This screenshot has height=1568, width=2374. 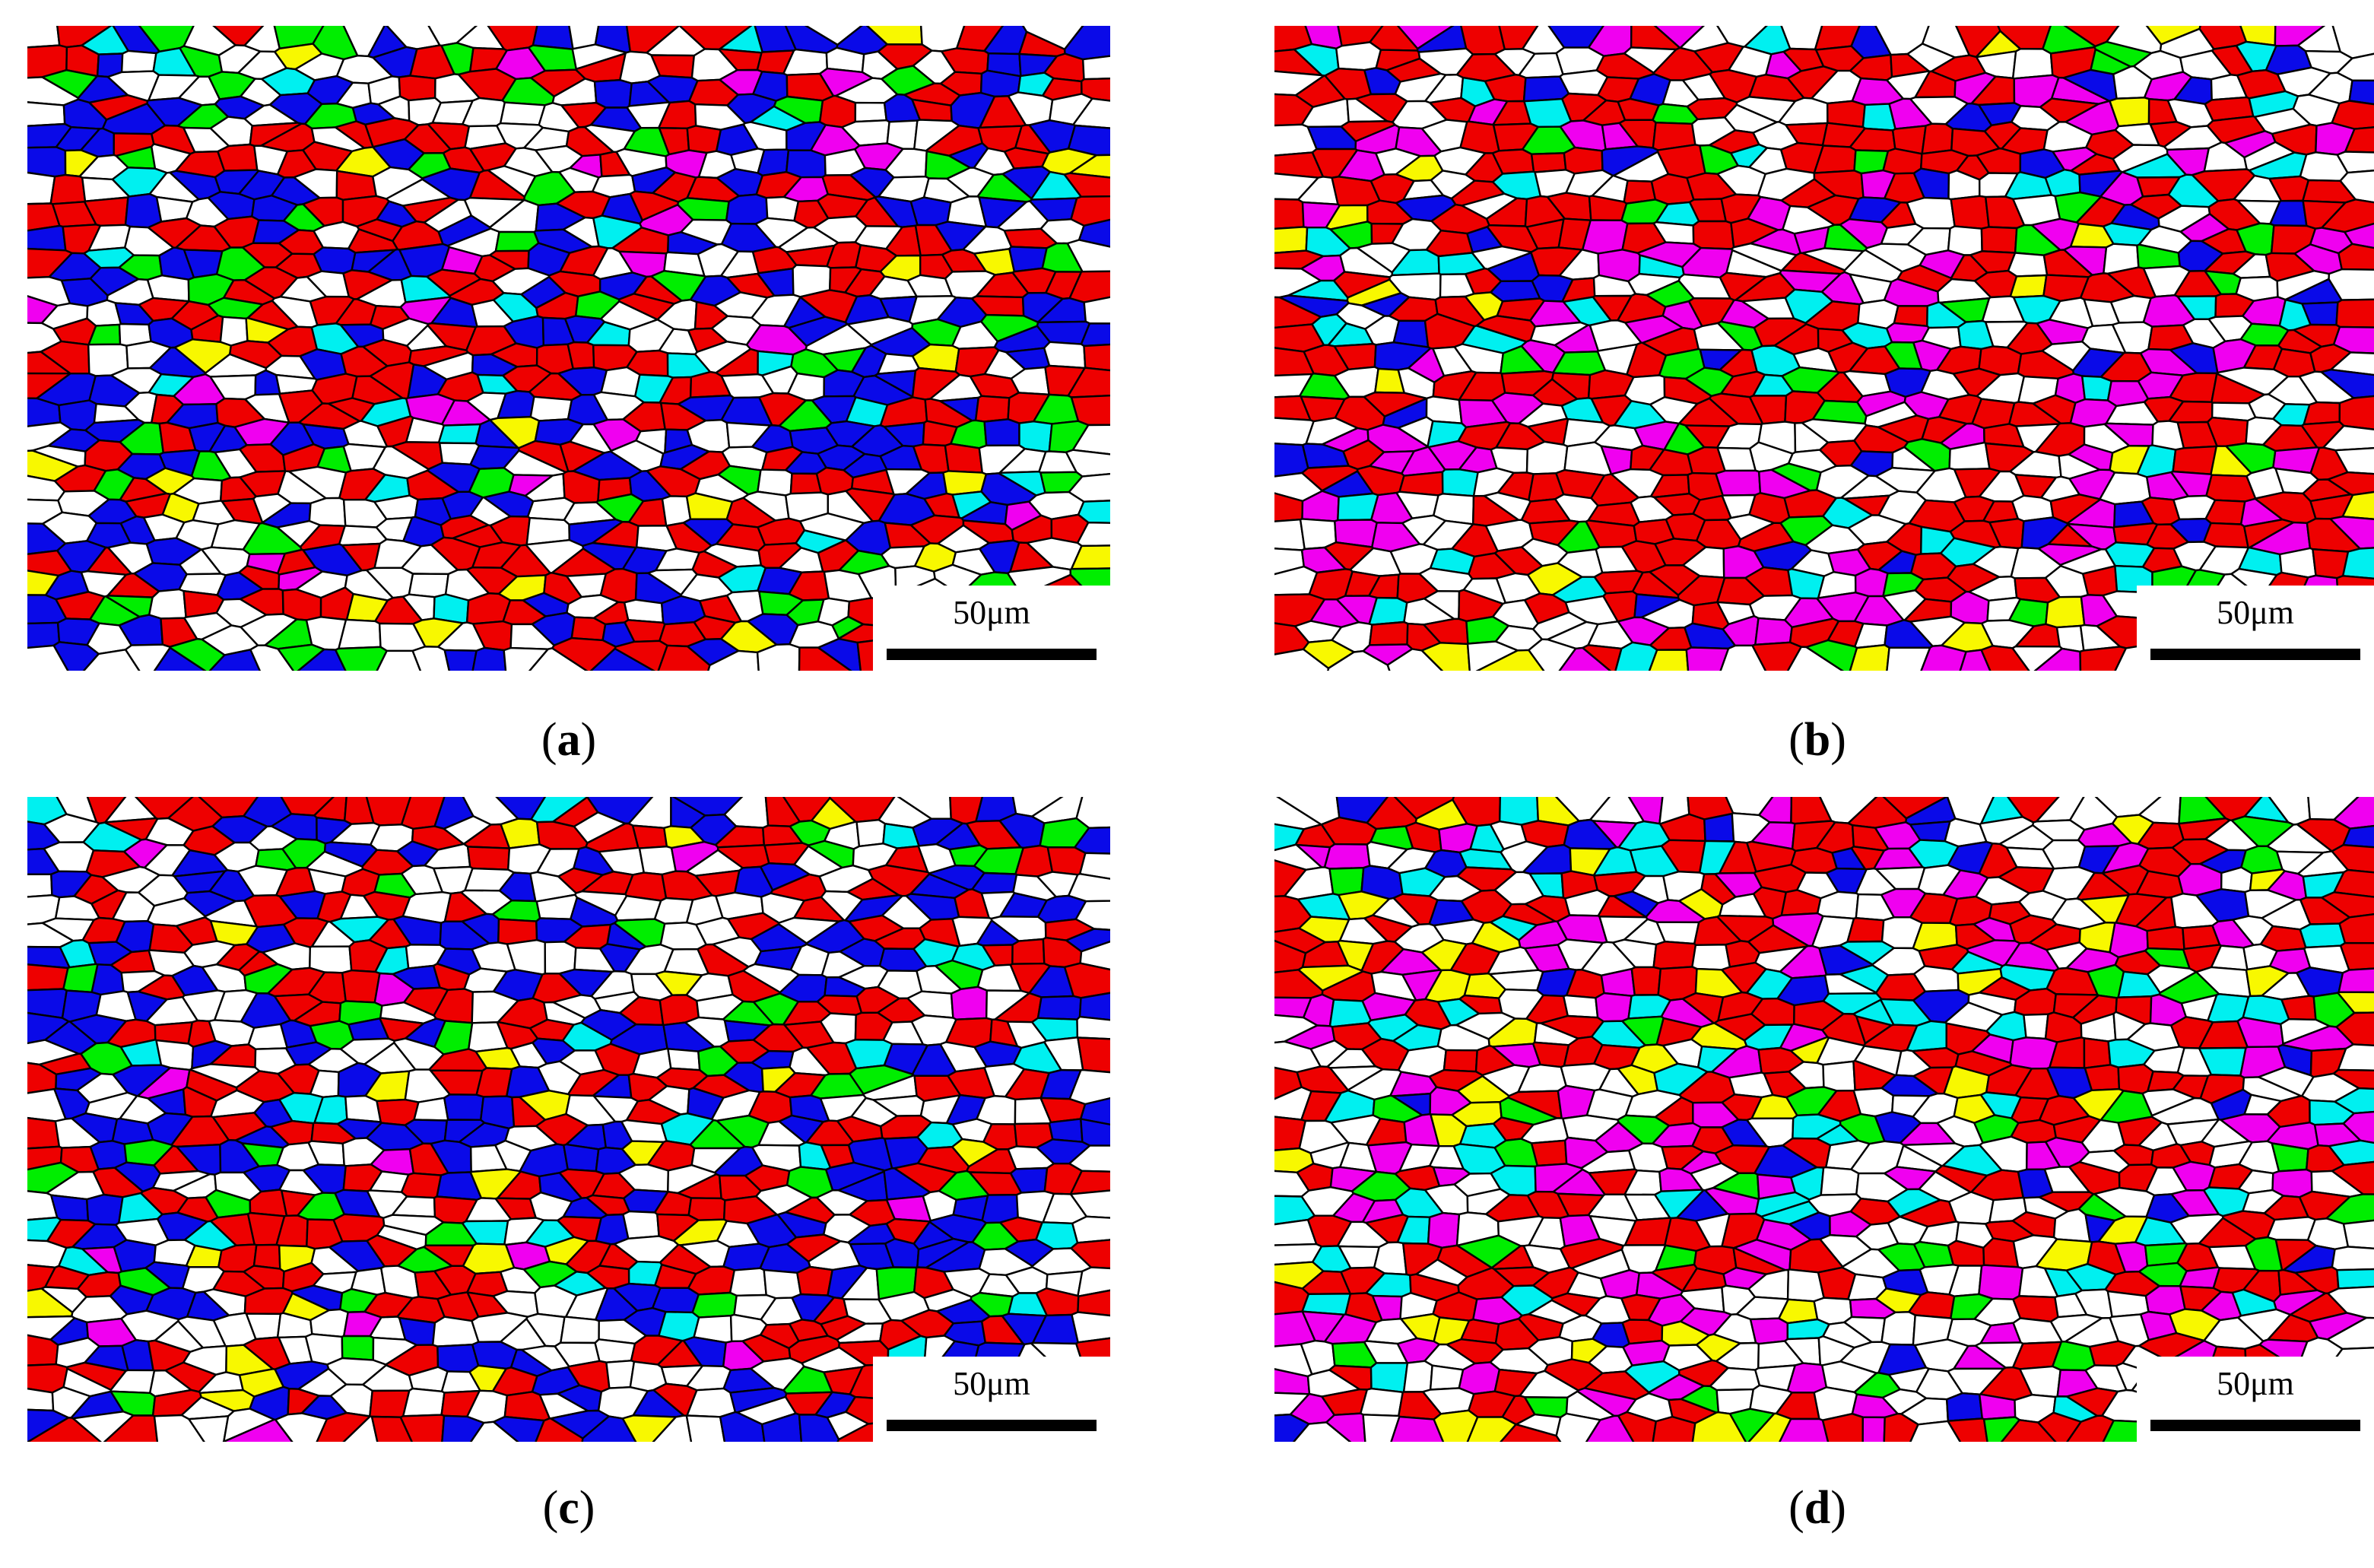 I want to click on scale-label-a: 50μm, so click(x=991, y=612).